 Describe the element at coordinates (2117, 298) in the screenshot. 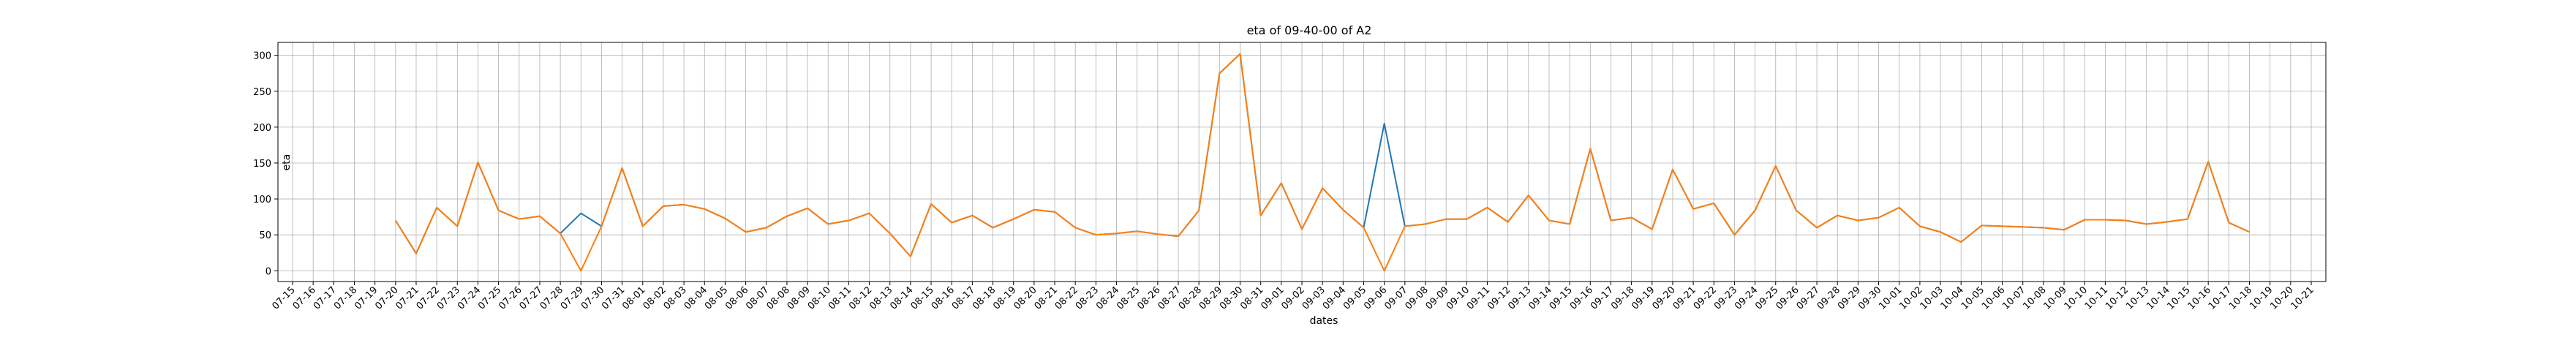

I see `x-tick-label: 10-12` at that location.